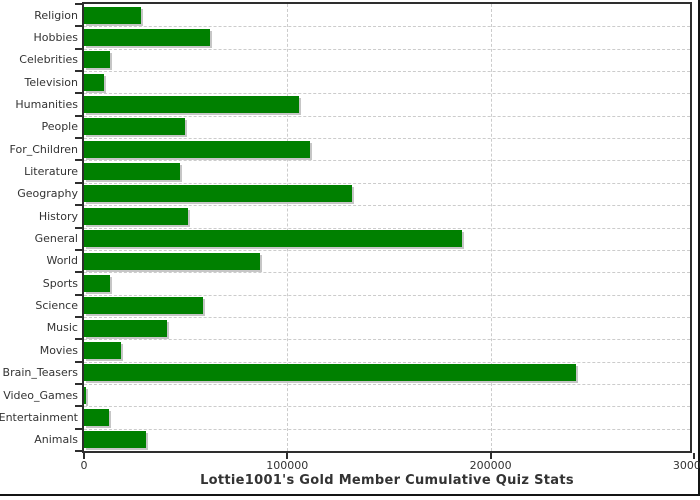 The width and height of the screenshot is (700, 500). Describe the element at coordinates (47, 194) in the screenshot. I see `category-label-geography: Geography` at that location.